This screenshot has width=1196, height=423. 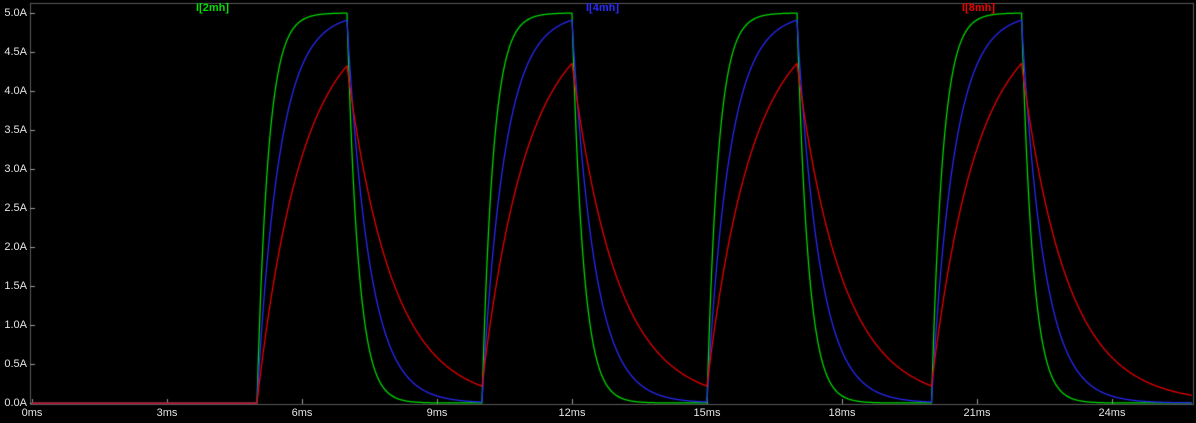 What do you see at coordinates (707, 413) in the screenshot?
I see `x-tick-label: 15ms` at bounding box center [707, 413].